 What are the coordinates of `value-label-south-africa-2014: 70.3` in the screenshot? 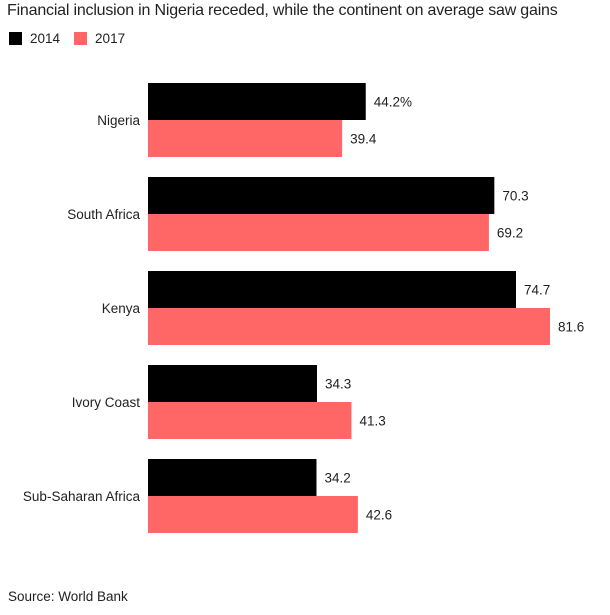 It's located at (515, 196).